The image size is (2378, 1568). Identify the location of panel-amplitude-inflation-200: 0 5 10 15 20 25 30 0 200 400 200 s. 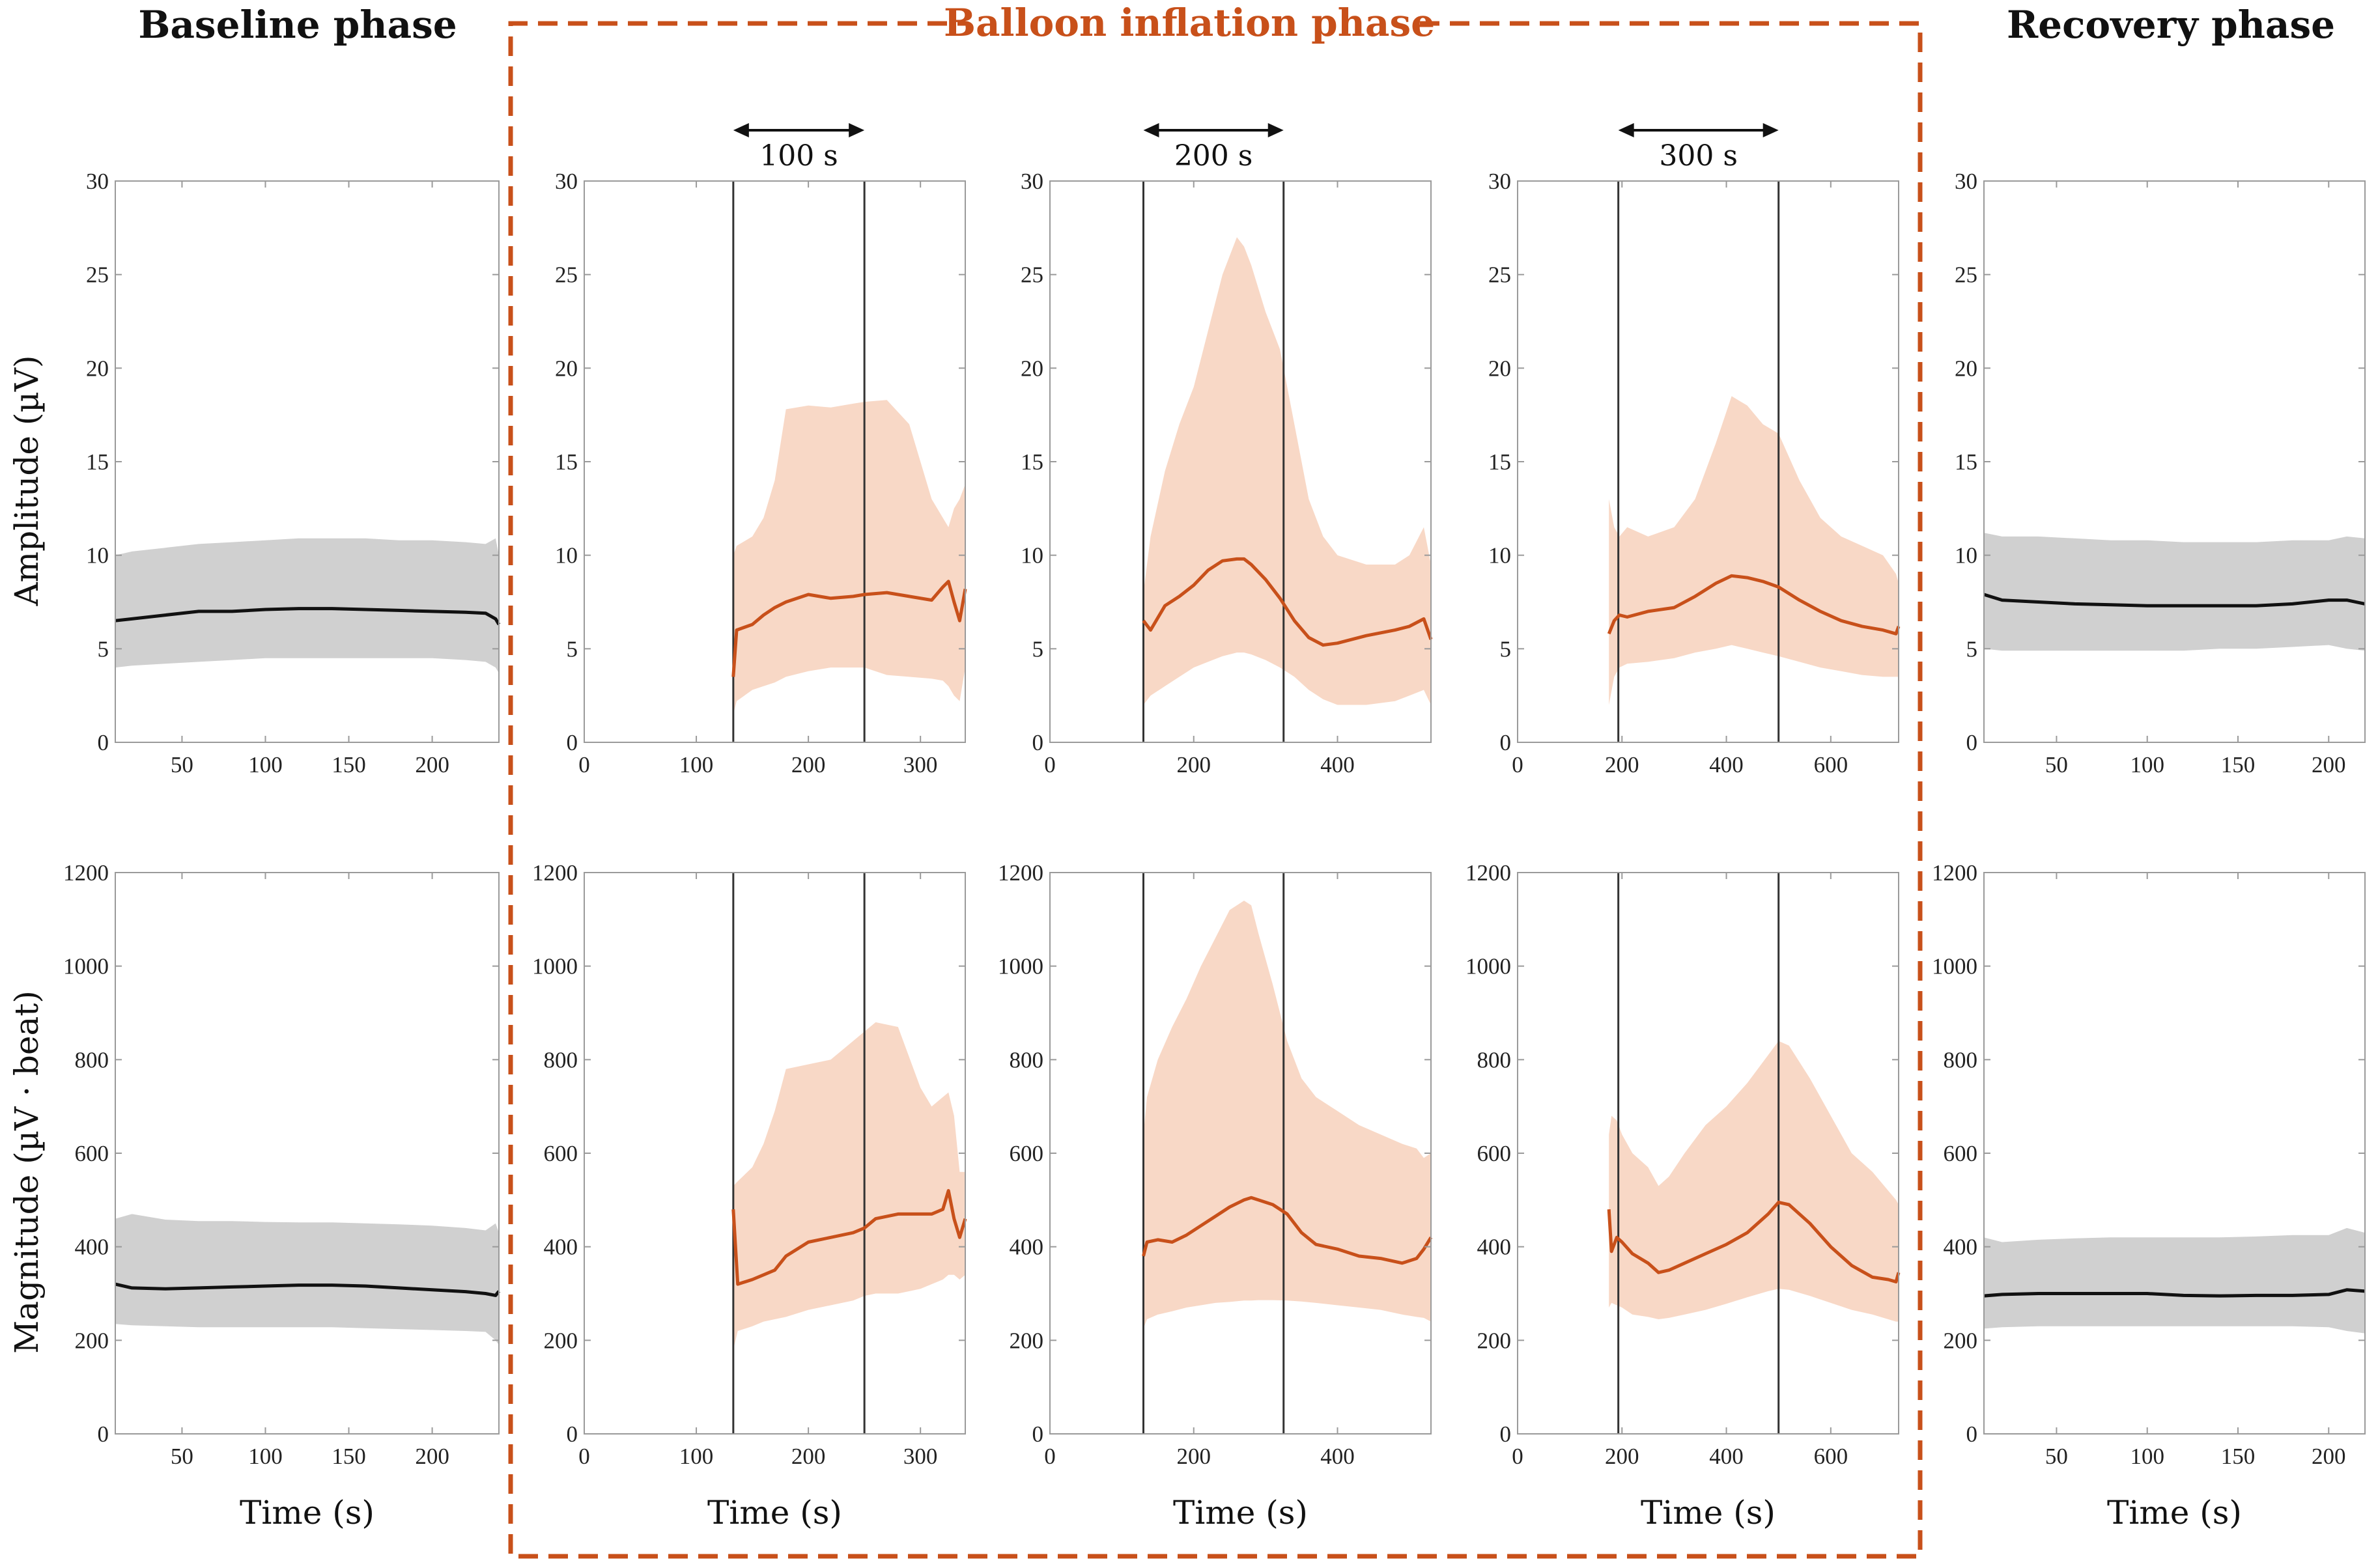
(1227, 450).